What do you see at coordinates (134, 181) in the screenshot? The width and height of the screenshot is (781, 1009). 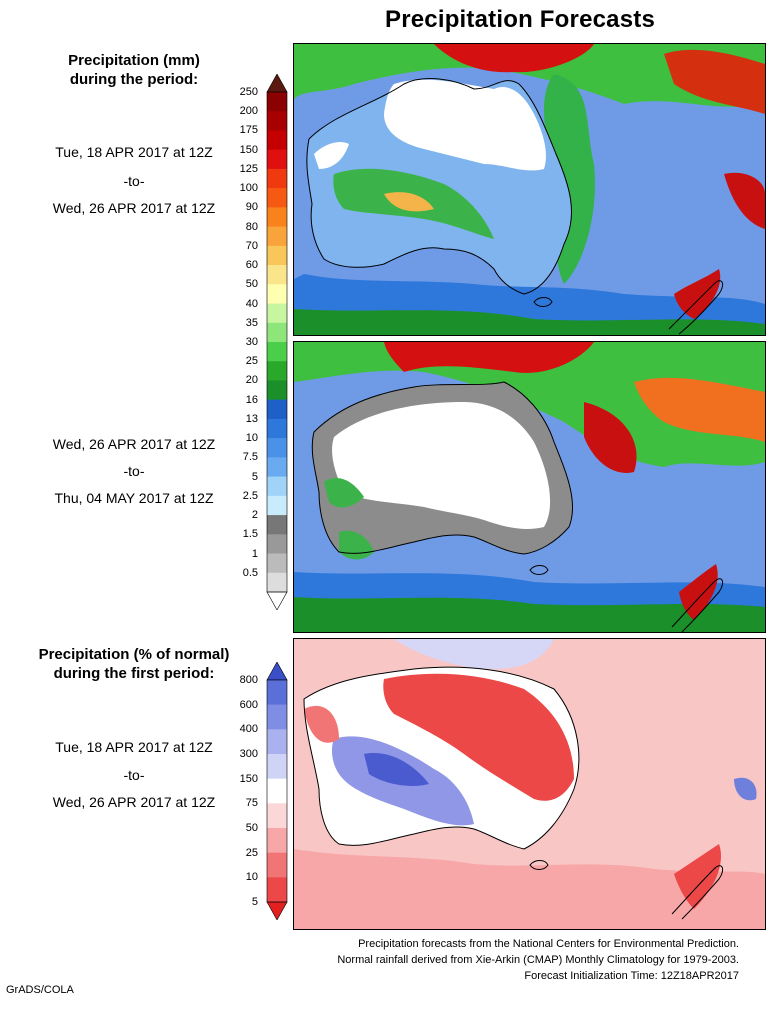 I see `period1-sep: -to-` at bounding box center [134, 181].